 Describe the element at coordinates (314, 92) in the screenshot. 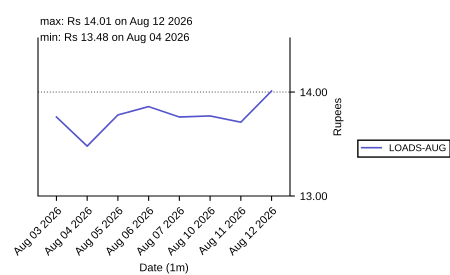

I see `y-tick-label: 14.00` at that location.